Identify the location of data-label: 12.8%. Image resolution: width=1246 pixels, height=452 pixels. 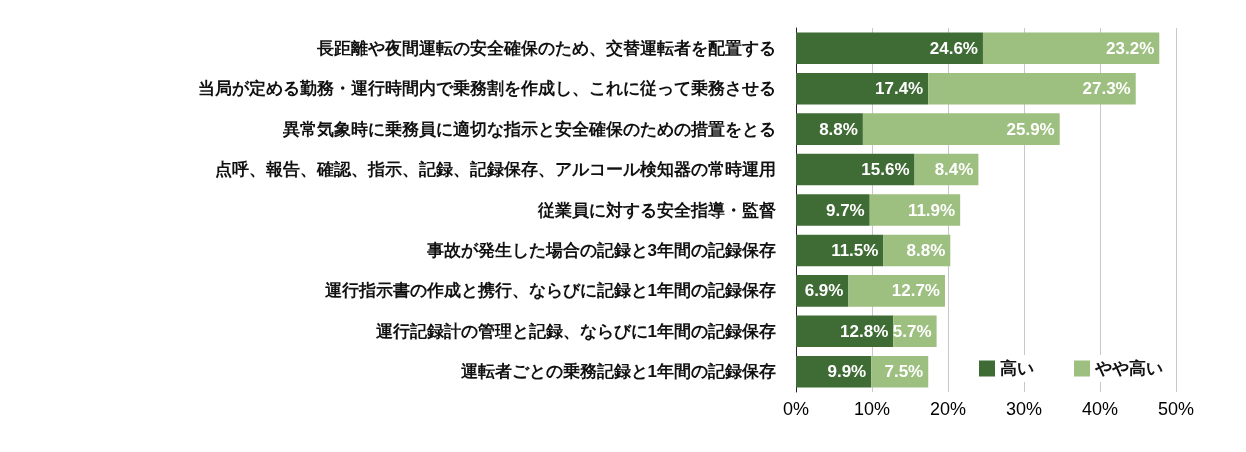
(864, 331).